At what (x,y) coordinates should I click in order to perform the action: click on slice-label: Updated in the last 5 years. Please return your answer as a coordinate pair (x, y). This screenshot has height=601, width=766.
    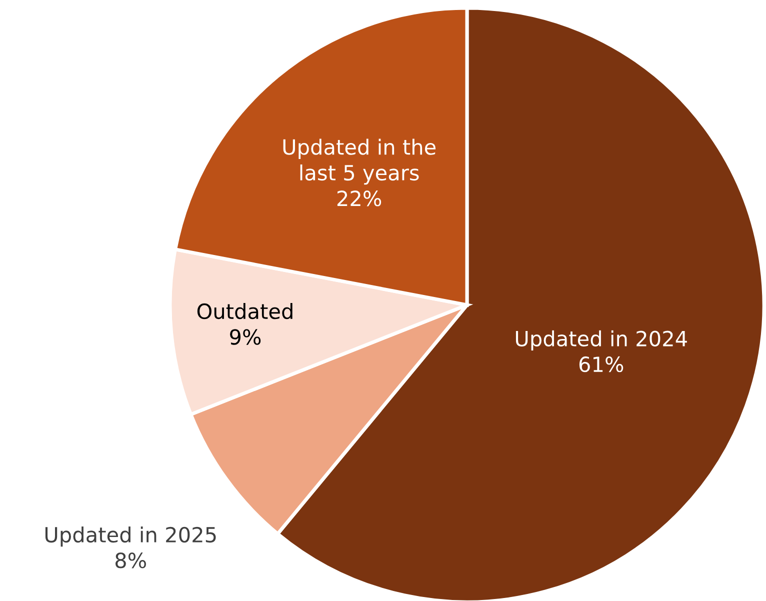
    Looking at the image, I should click on (359, 161).